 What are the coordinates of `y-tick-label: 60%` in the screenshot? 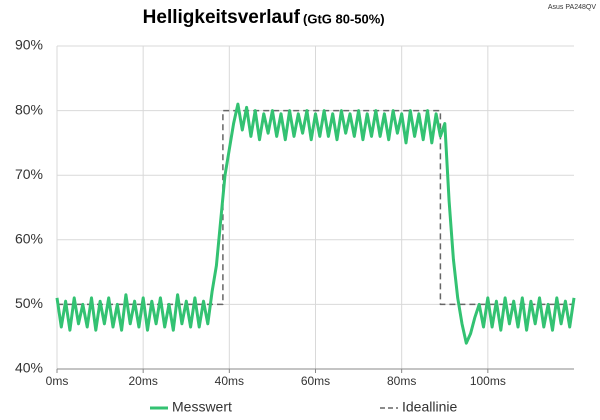 It's located at (29, 239).